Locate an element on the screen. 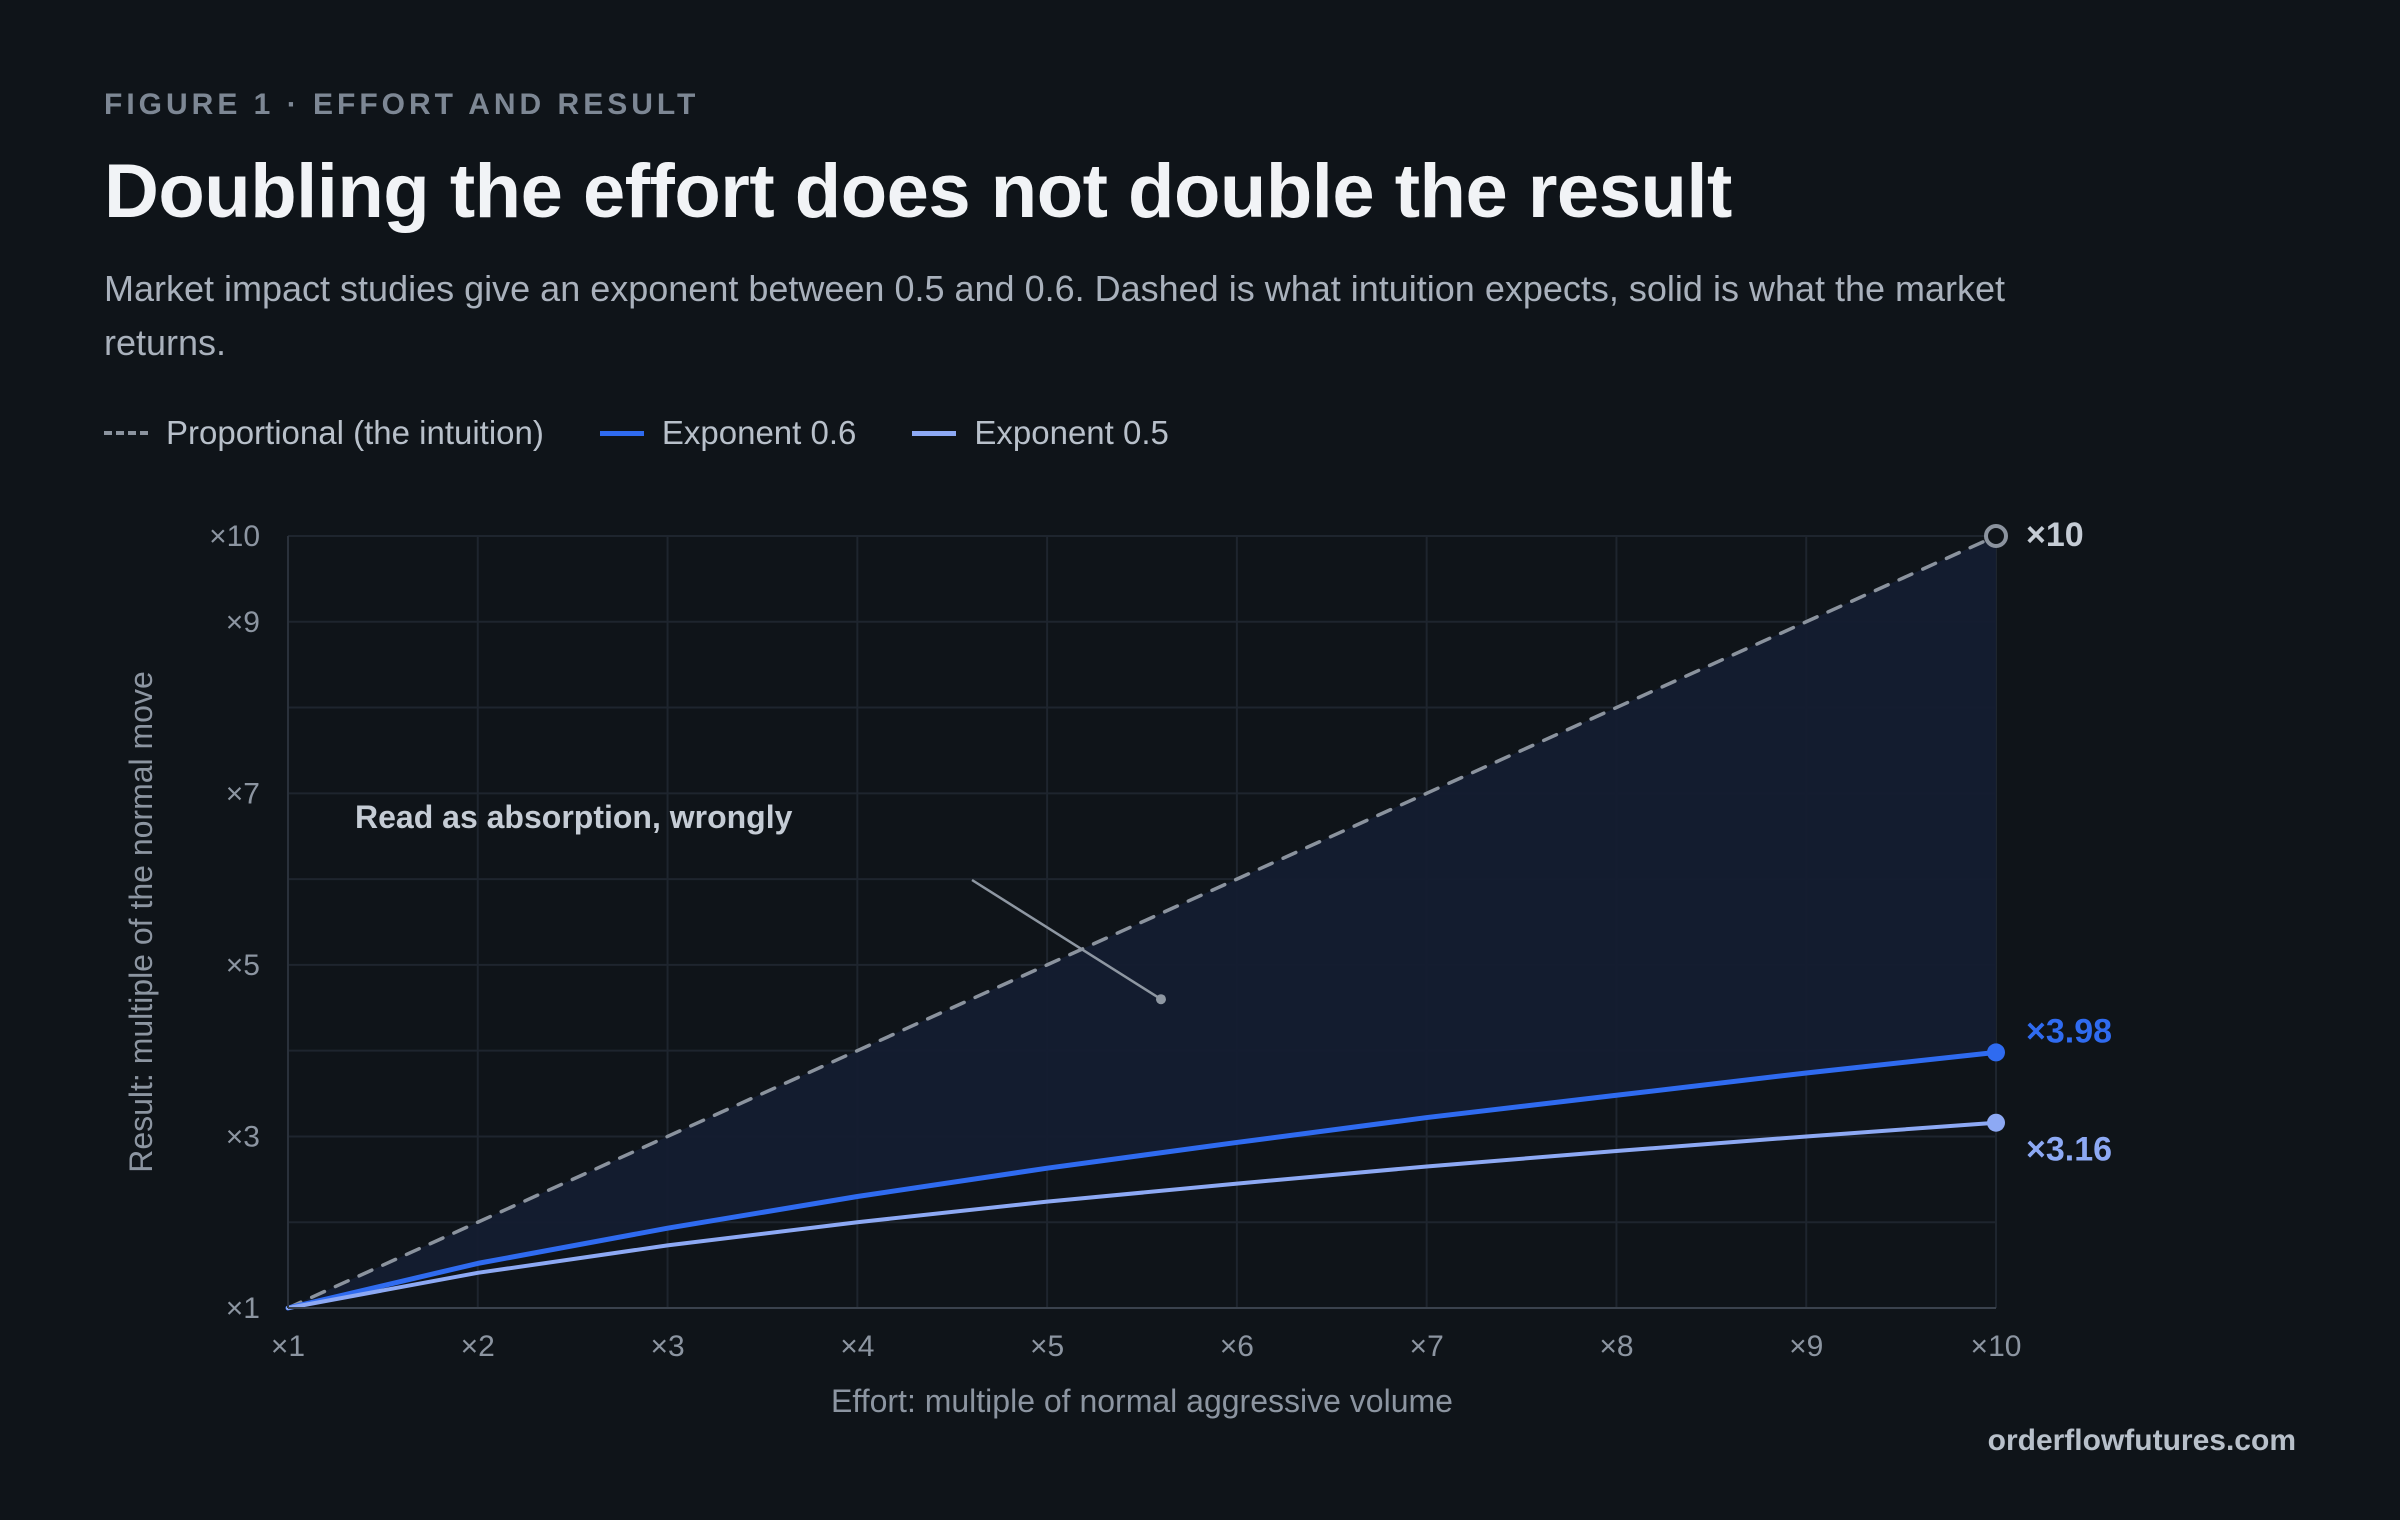 The width and height of the screenshot is (2400, 1520). annotation-point is located at coordinates (1160, 999).